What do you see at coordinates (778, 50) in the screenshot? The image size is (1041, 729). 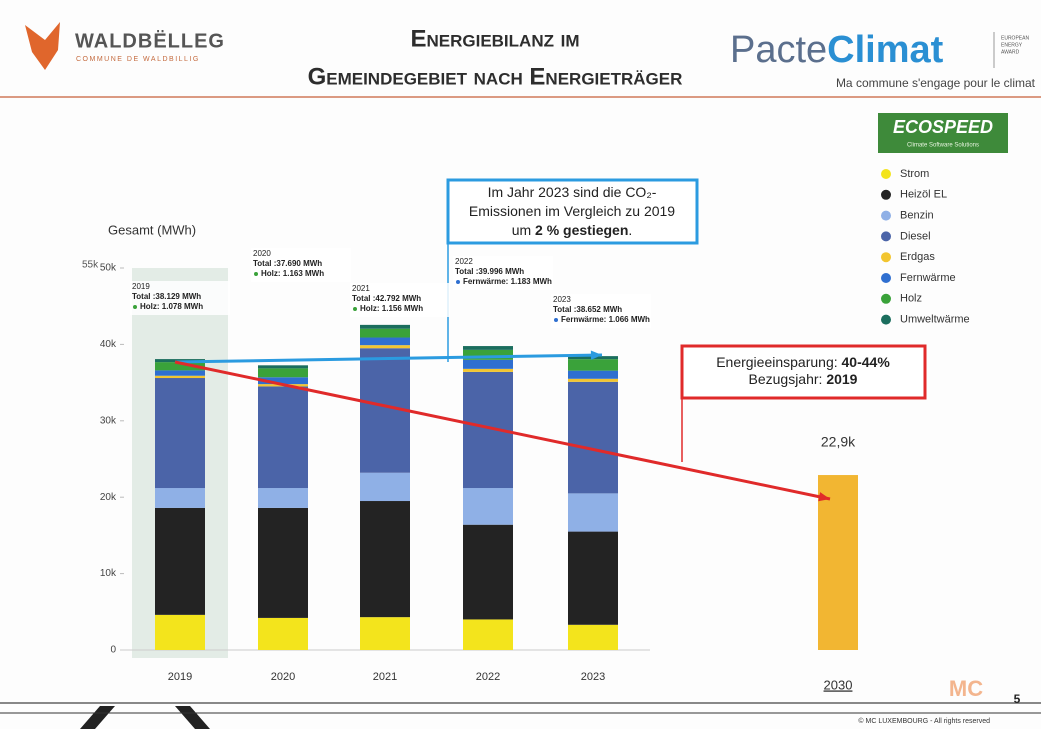 I see `brand-a: Pacte` at bounding box center [778, 50].